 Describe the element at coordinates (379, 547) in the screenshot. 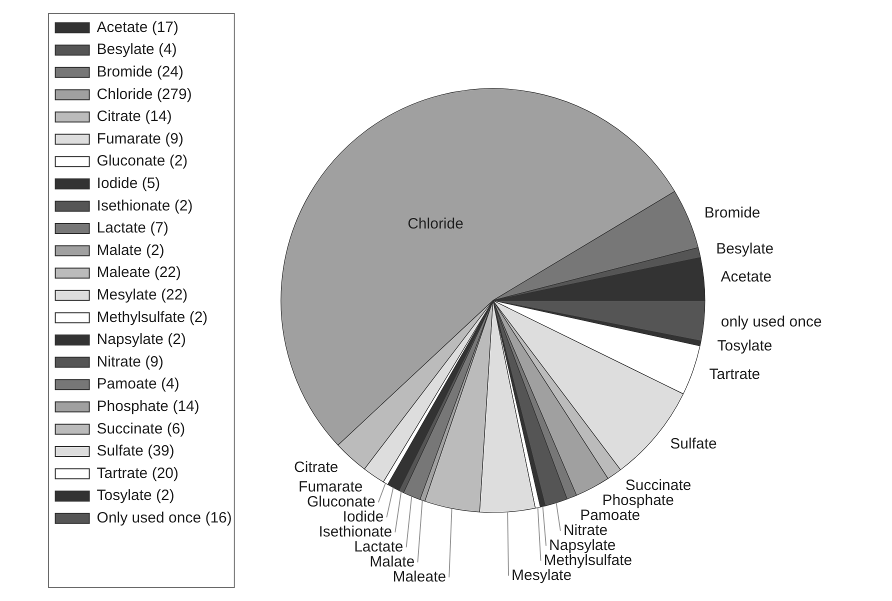

I see `text: Lactate` at that location.